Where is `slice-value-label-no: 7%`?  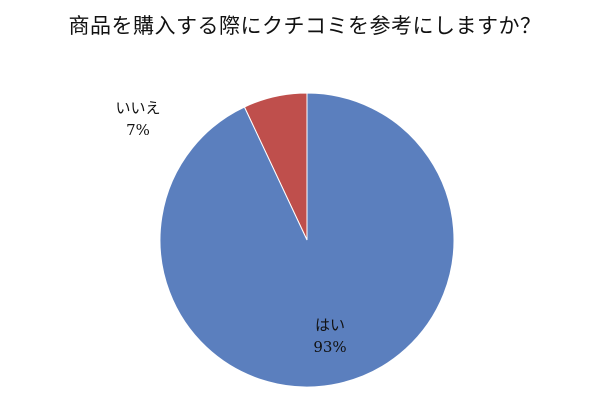 slice-value-label-no: 7% is located at coordinates (138, 130).